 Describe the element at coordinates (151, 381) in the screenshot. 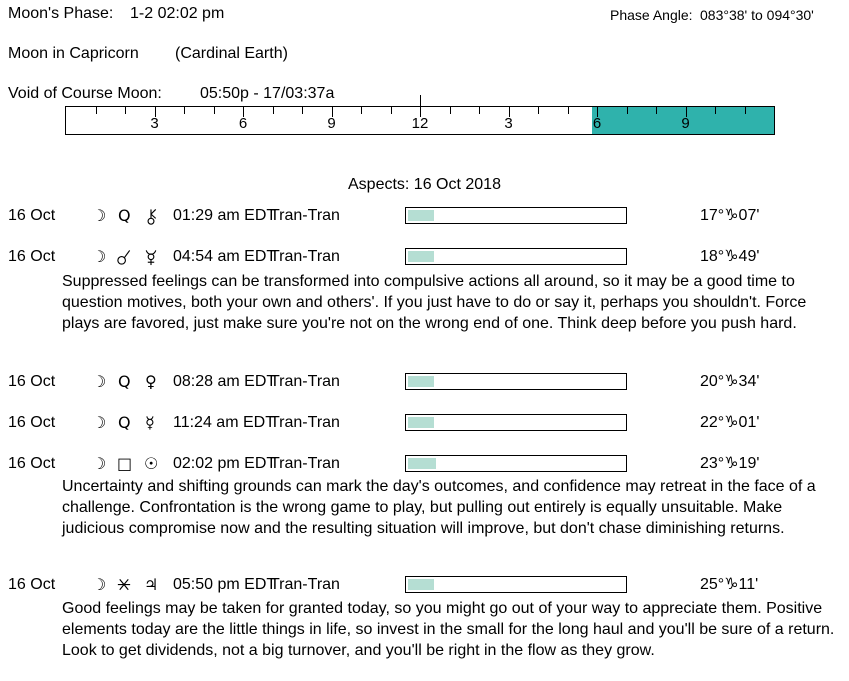

I see `venus-icon: ♀` at that location.